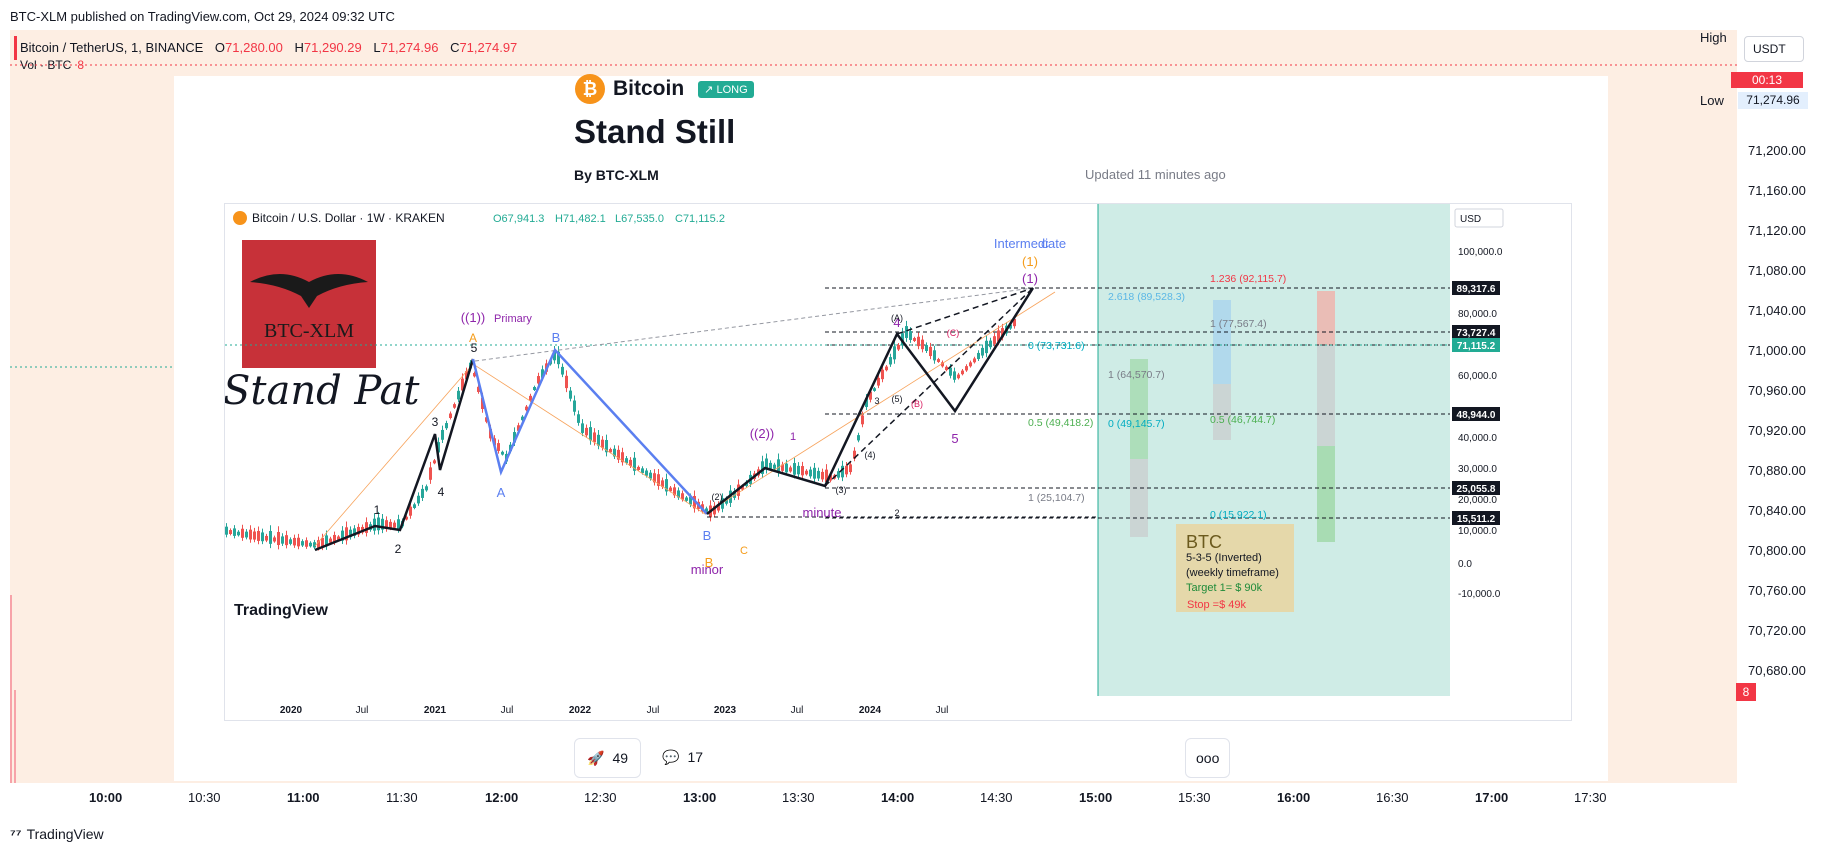 This screenshot has width=1824, height=853. I want to click on time-axis, so click(873, 798).